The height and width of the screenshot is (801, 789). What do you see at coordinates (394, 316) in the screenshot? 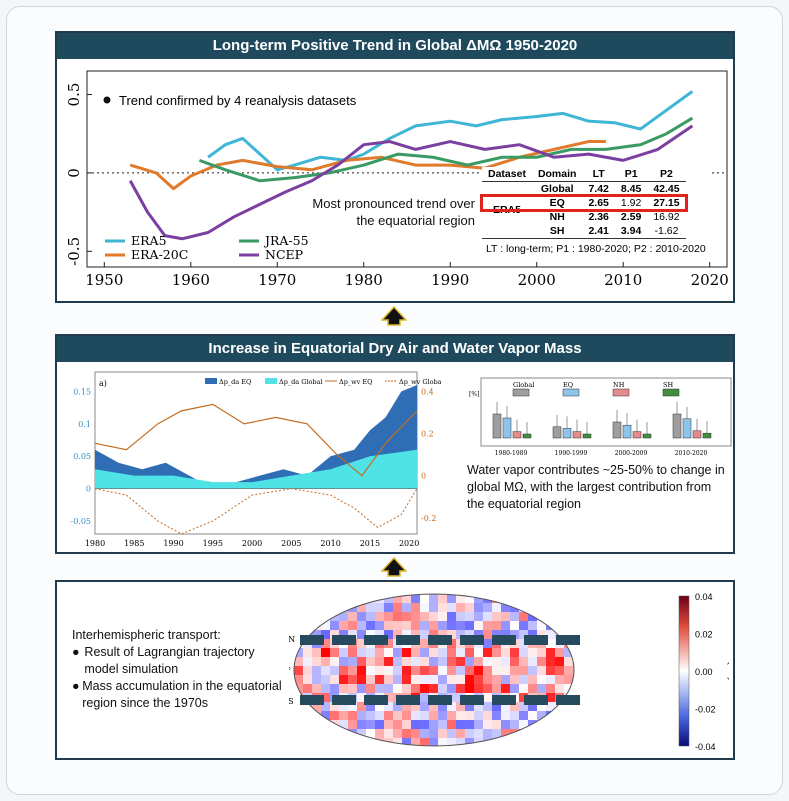
I see `down-arrow-icon` at bounding box center [394, 316].